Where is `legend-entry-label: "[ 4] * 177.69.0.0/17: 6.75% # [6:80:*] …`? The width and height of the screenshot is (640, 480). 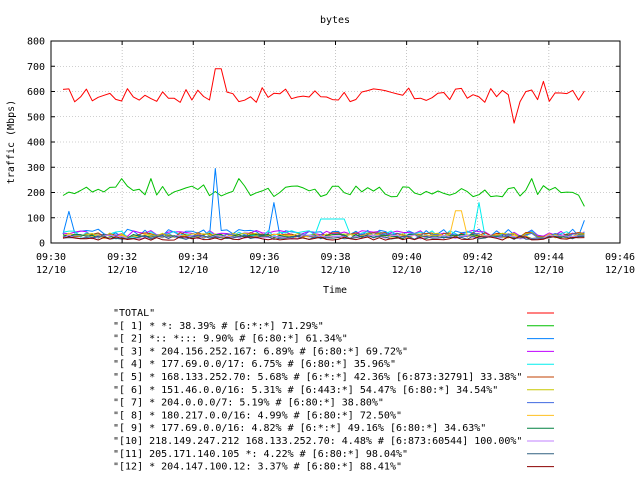 legend-entry-label: "[ 4] * 177.69.0.0/17: 6.75% # [6:80:*] … is located at coordinates (254, 364).